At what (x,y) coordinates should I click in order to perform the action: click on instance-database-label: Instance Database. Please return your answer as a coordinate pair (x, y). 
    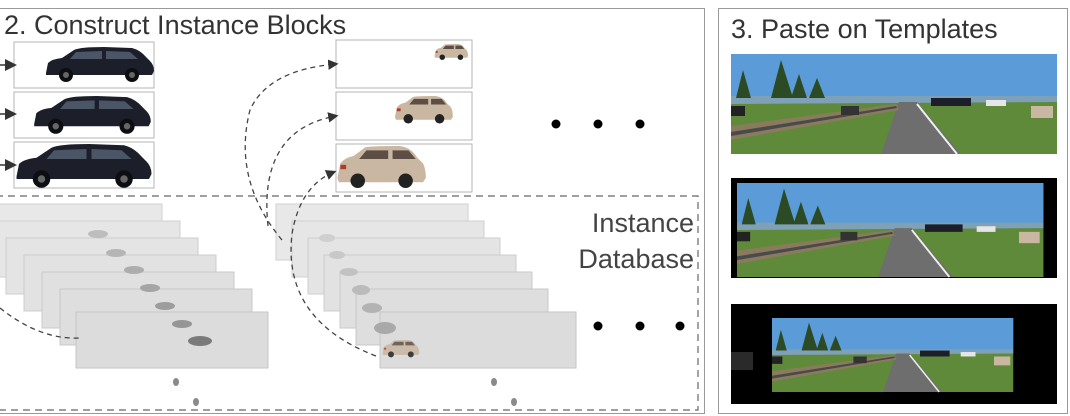
    Looking at the image, I should click on (636, 241).